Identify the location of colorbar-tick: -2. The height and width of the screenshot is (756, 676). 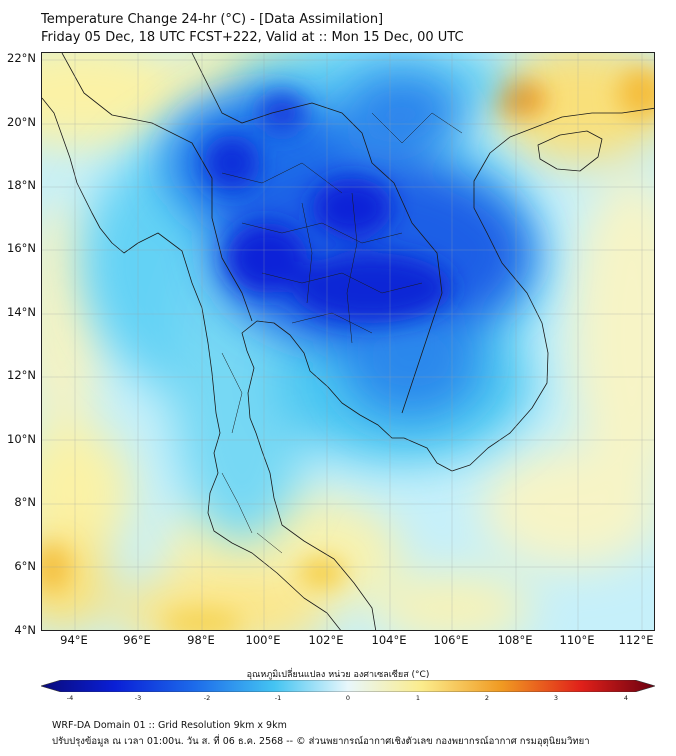
(207, 698).